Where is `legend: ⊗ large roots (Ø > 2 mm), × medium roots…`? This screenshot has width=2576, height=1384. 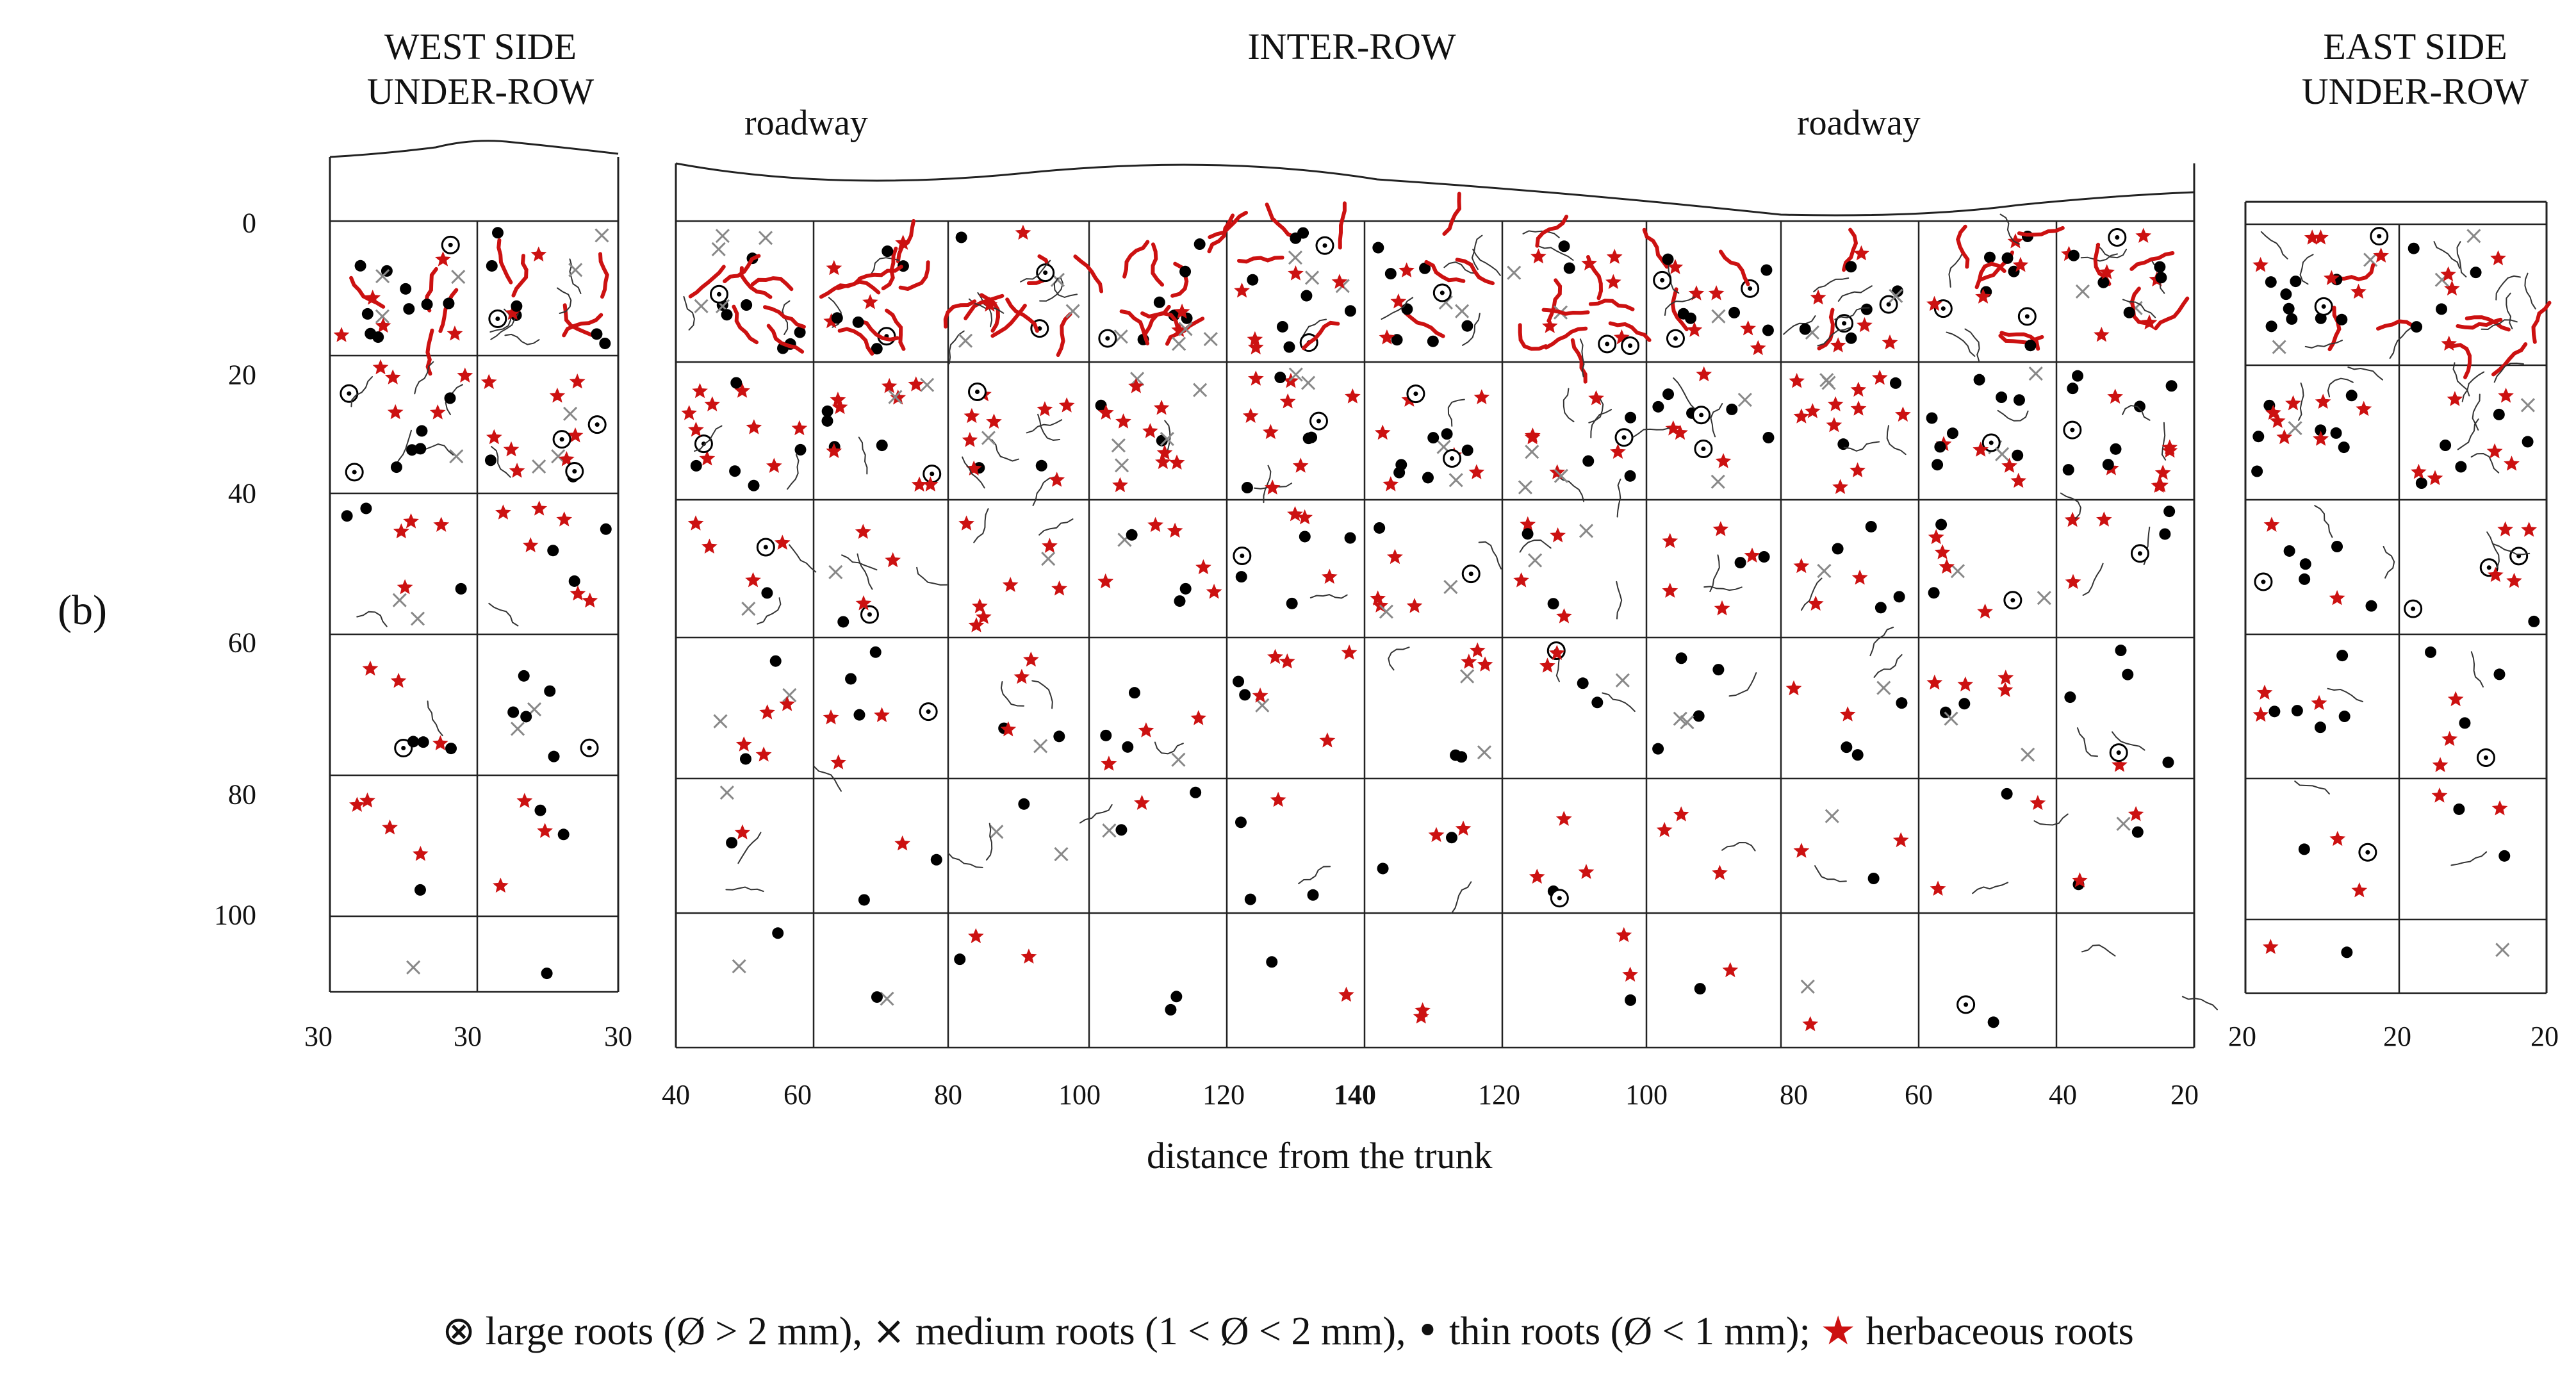
legend: ⊗ large roots (Ø > 2 mm), × medium roots… is located at coordinates (1288, 1331).